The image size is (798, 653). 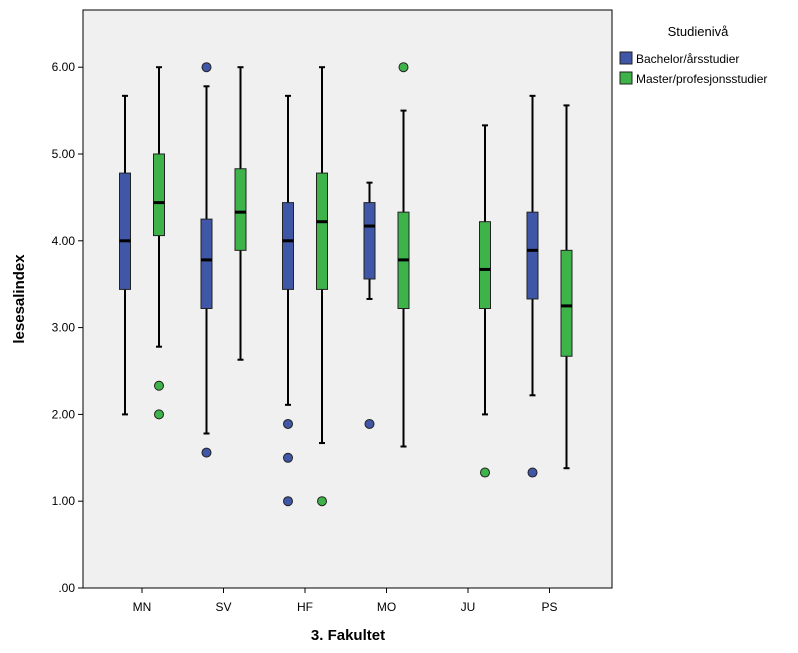 I want to click on x-tick-label: HF, so click(x=305, y=607).